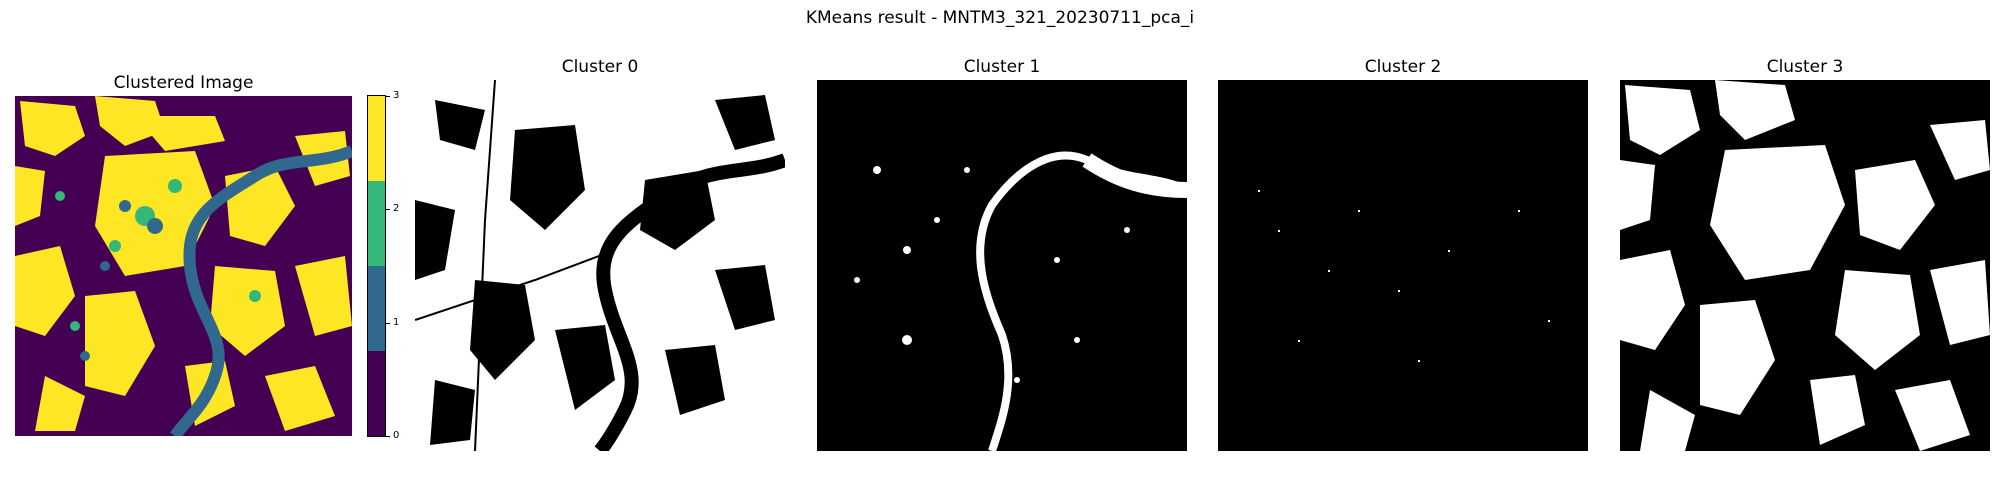 Image resolution: width=2000 pixels, height=500 pixels. What do you see at coordinates (1002, 67) in the screenshot?
I see `cluster-1-title: Cluster 1` at bounding box center [1002, 67].